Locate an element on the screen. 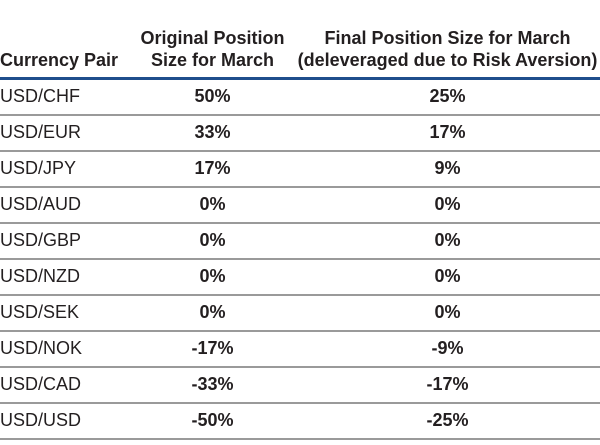 Image resolution: width=600 pixels, height=445 pixels. cell-original-size: 17% is located at coordinates (212, 169).